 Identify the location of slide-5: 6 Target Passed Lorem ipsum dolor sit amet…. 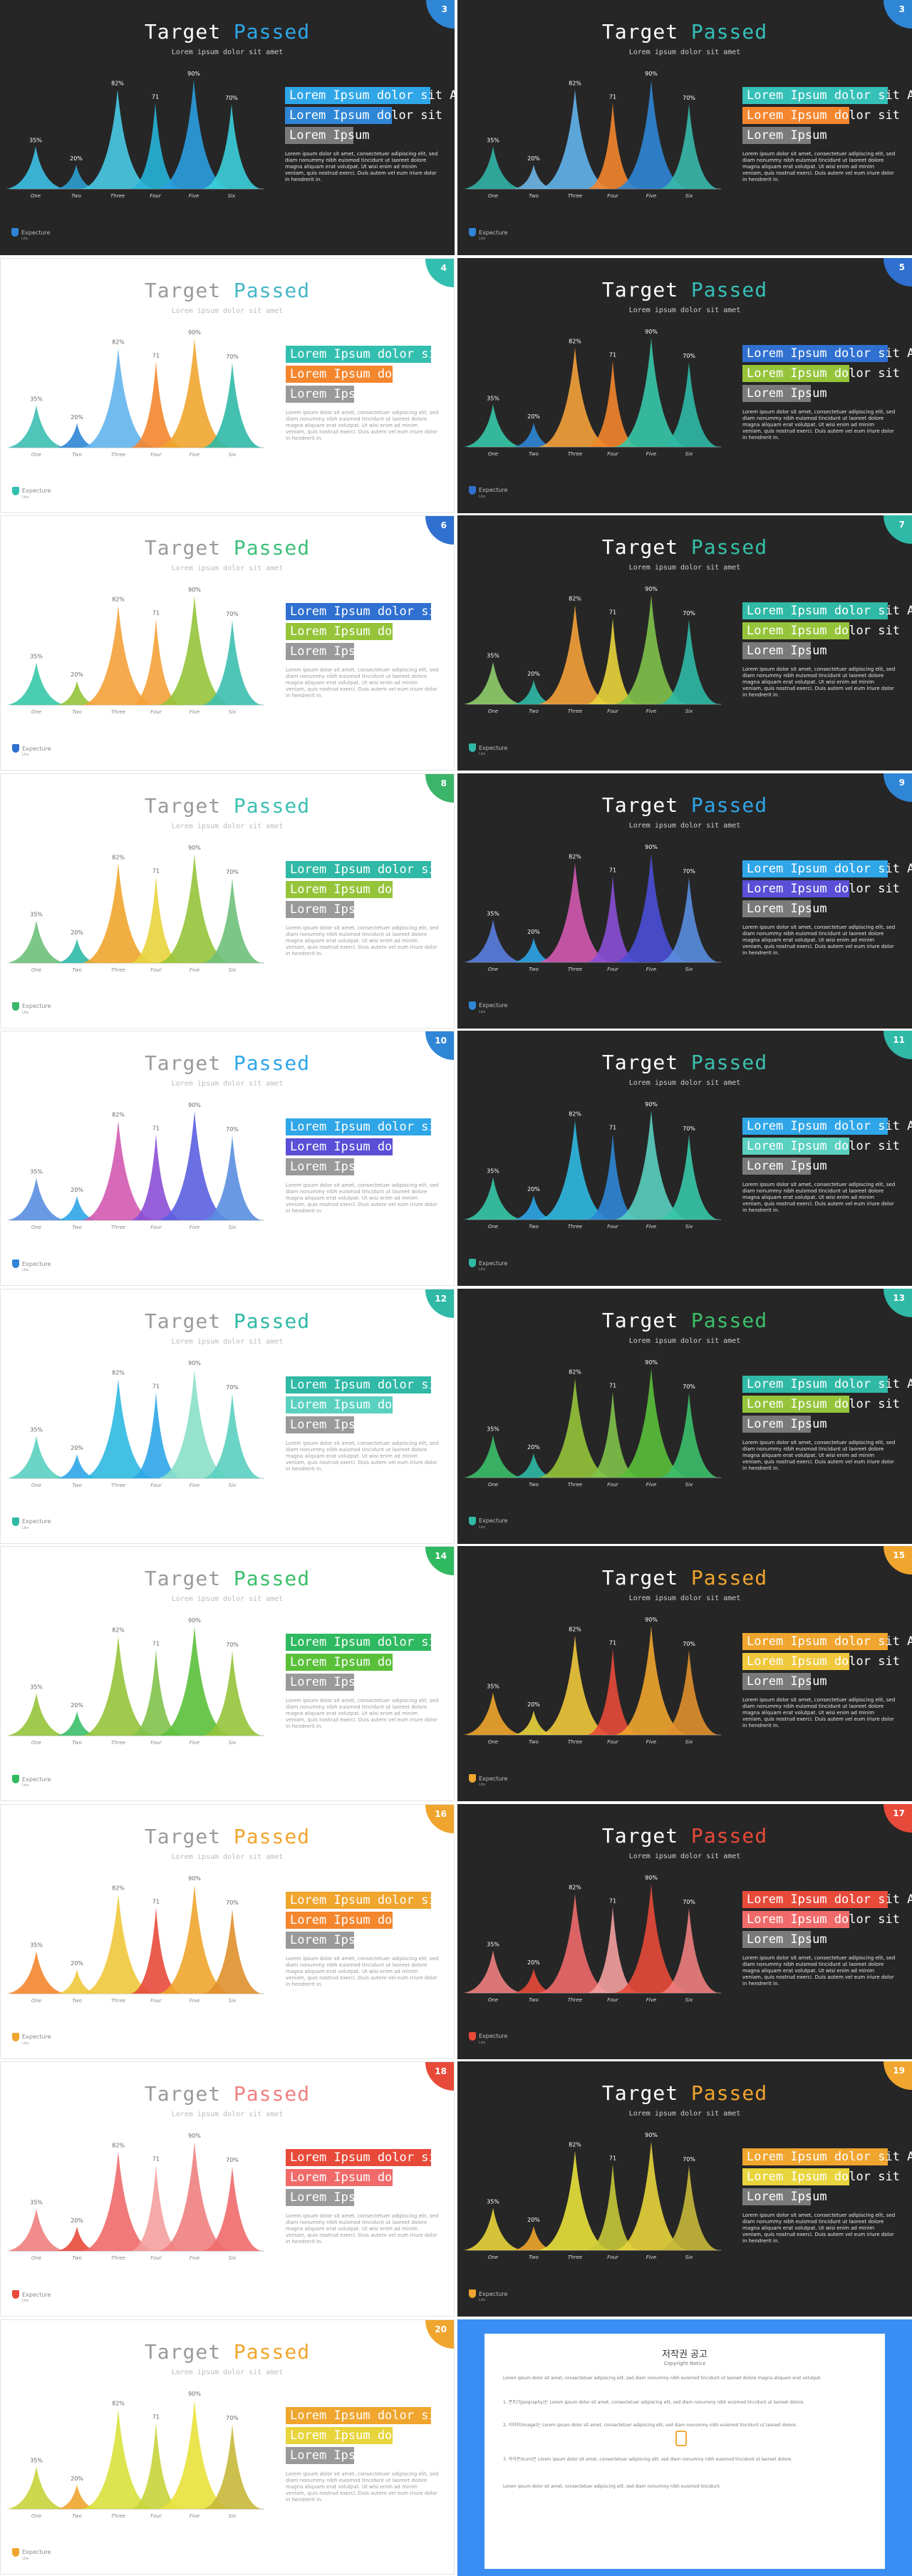
(227, 643).